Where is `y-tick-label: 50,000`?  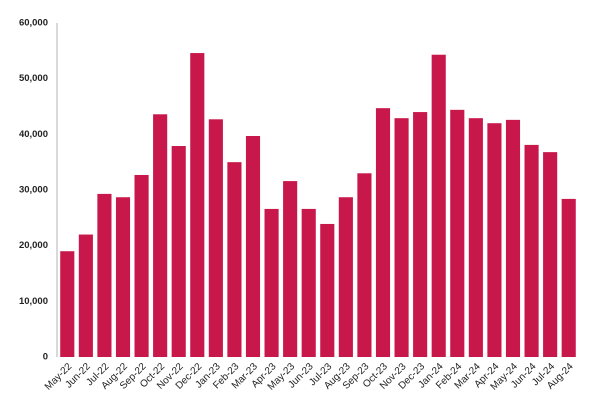
y-tick-label: 50,000 is located at coordinates (33, 78).